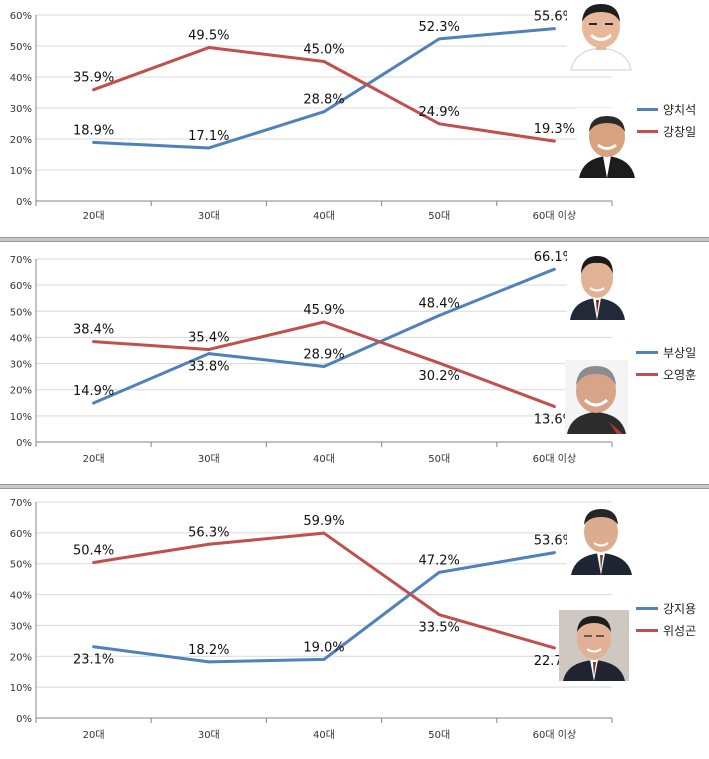  What do you see at coordinates (21, 109) in the screenshot?
I see `y-tick-label: 30%` at bounding box center [21, 109].